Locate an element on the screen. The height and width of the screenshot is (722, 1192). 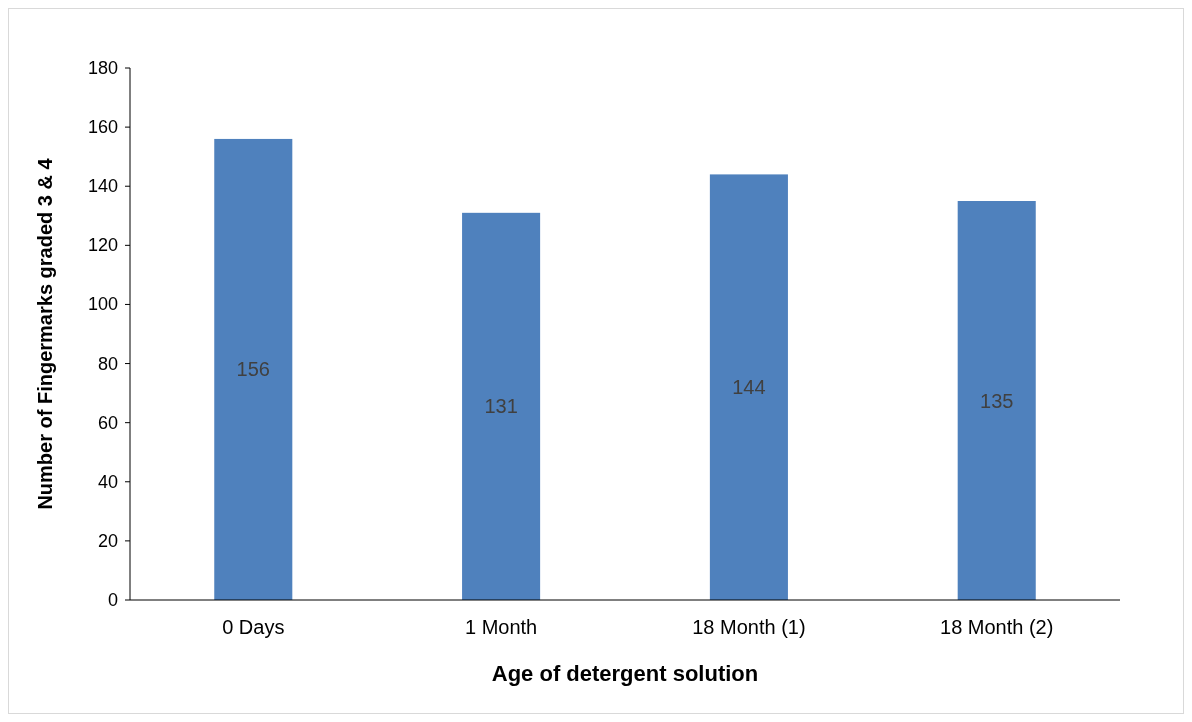
x-tick-label: 18 Month (2) is located at coordinates (997, 627).